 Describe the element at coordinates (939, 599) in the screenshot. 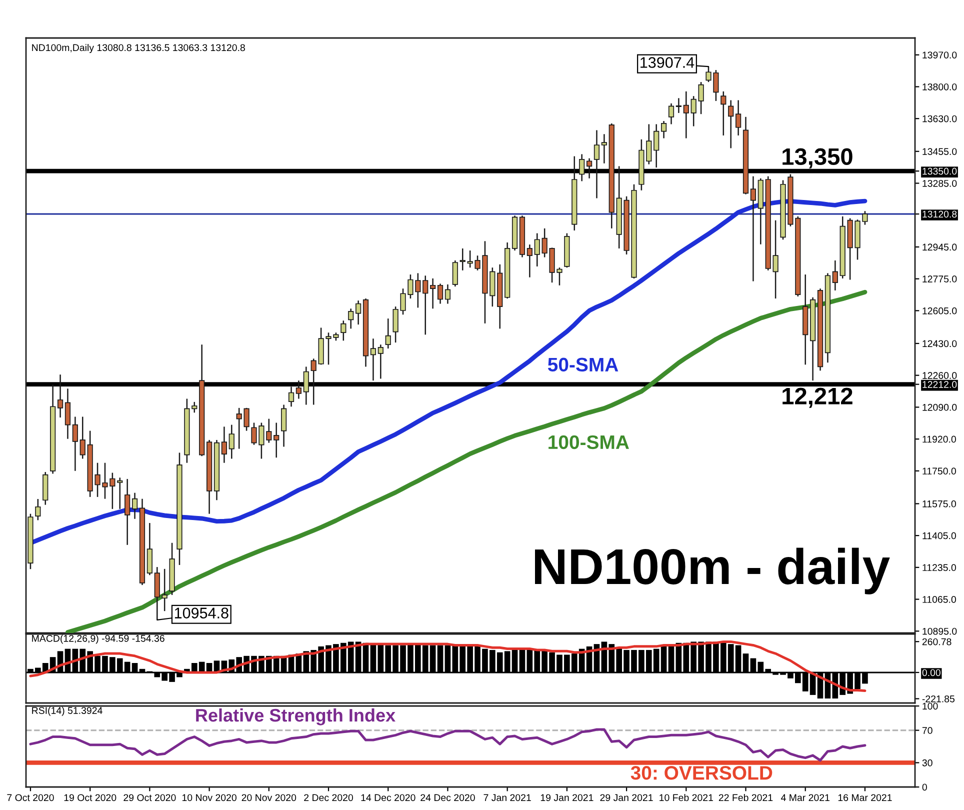

I see `y-tick-label: 11065.0` at that location.